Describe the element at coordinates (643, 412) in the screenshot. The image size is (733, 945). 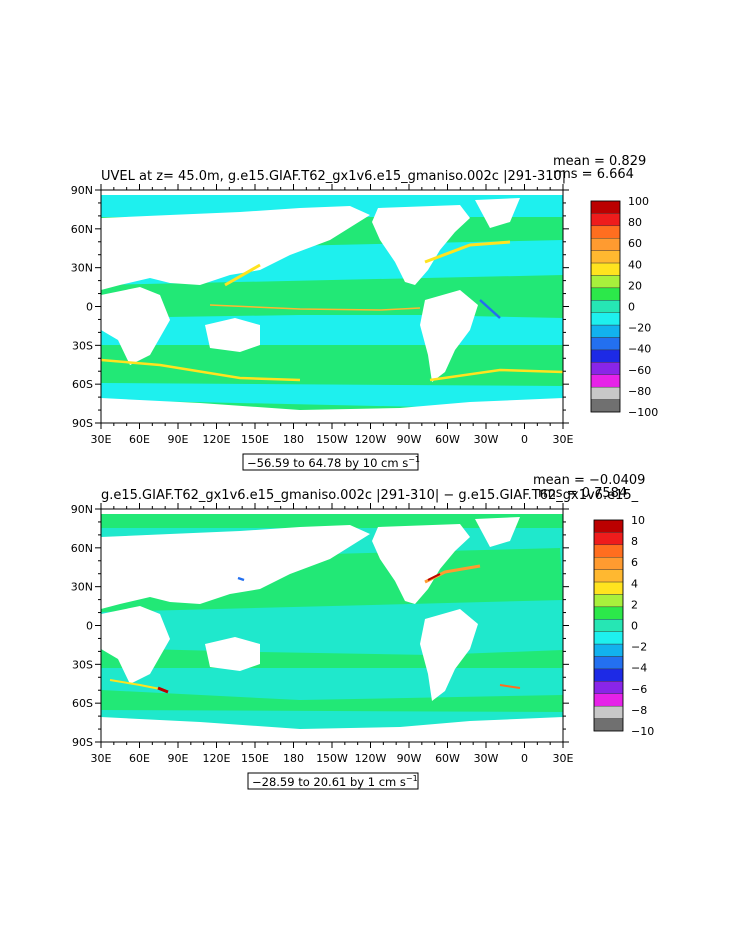
I see `colorbar-label: −100` at that location.